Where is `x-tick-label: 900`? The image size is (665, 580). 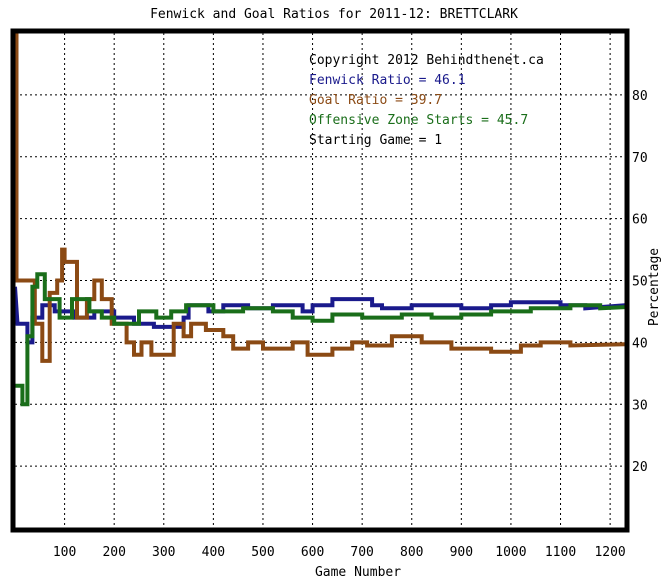 x-tick-label: 900 is located at coordinates (461, 552).